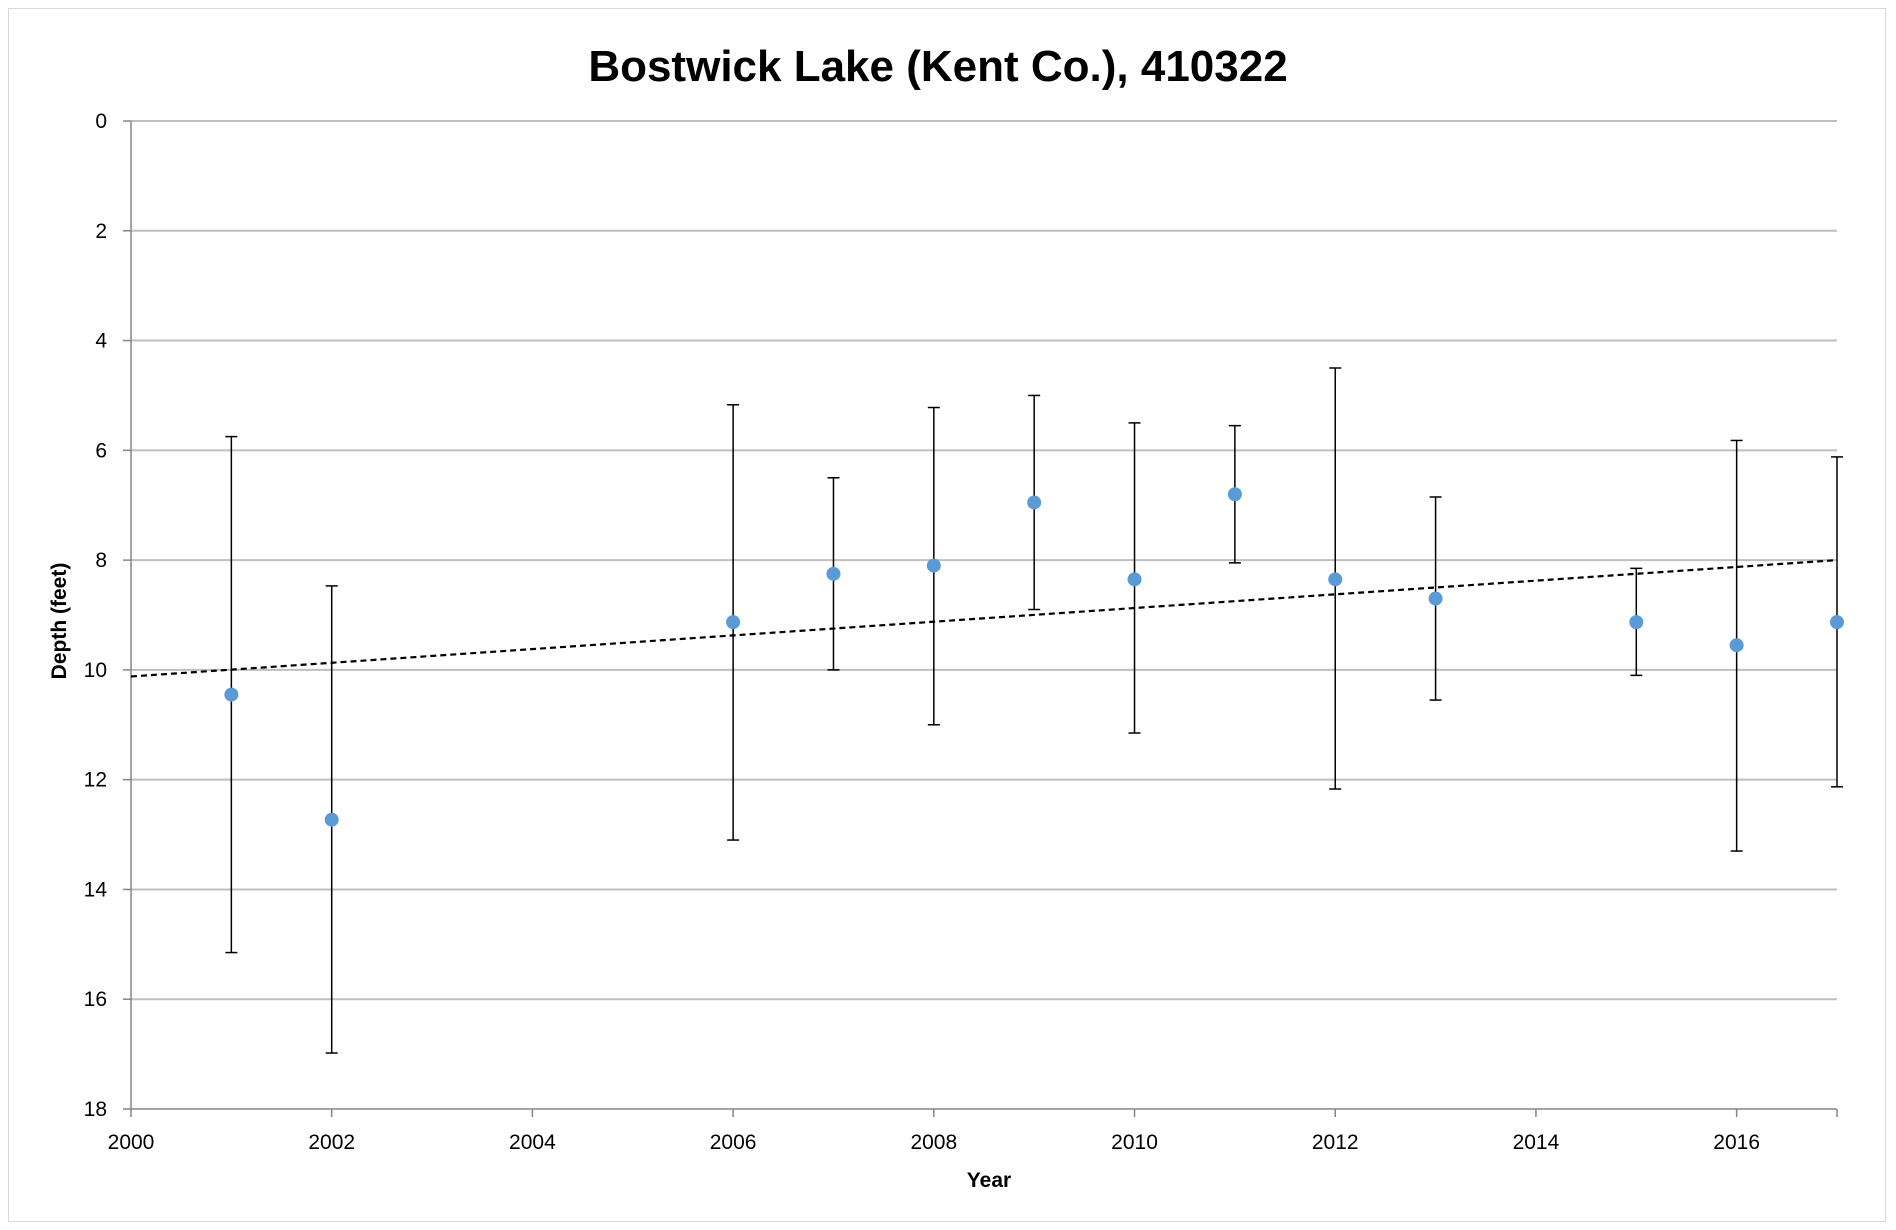 The image size is (1896, 1230). I want to click on trendline, so click(984, 618).